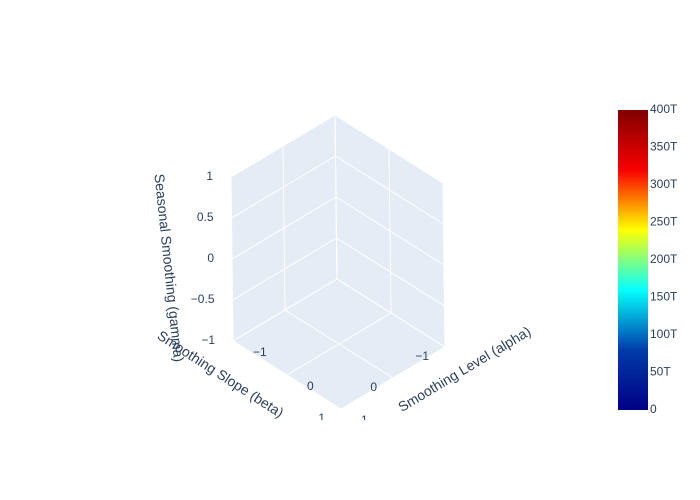 The width and height of the screenshot is (700, 500). Describe the element at coordinates (373, 387) in the screenshot. I see `y-tick-label: 0` at that location.